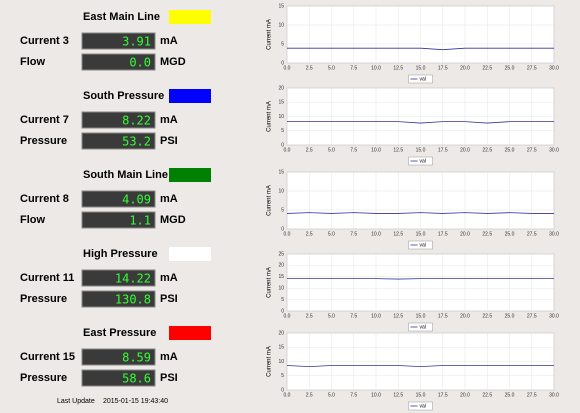  Describe the element at coordinates (47, 278) in the screenshot. I see `row-label: Current 11` at that location.